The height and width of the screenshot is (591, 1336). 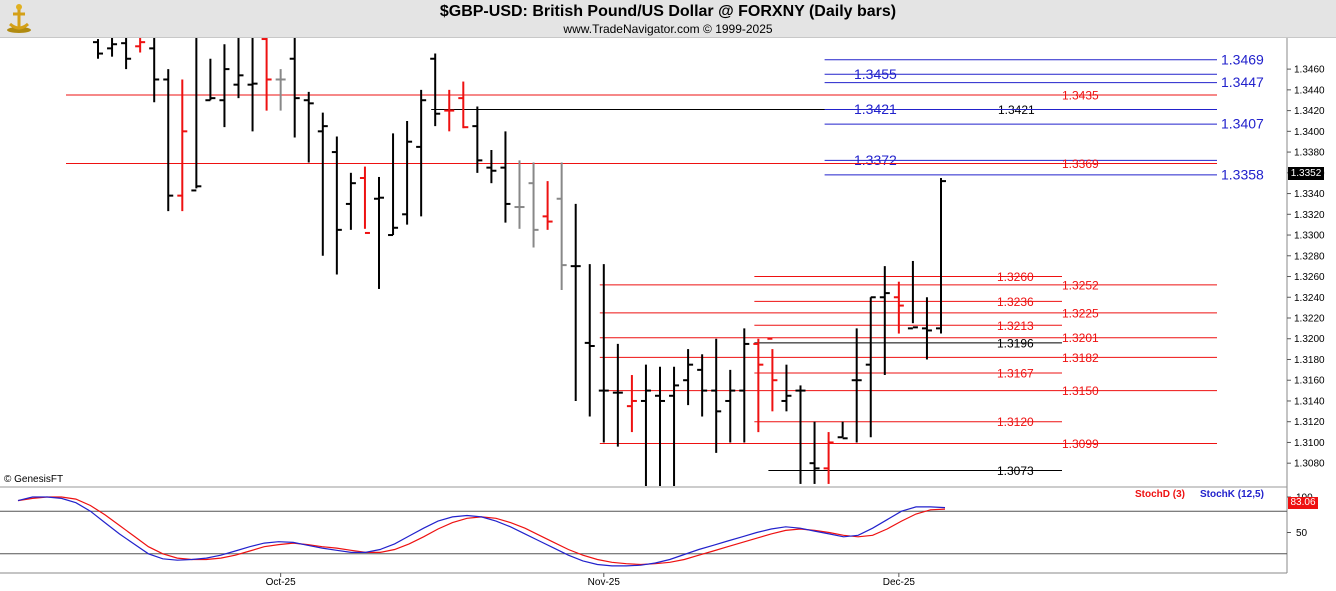 I want to click on level-label: 1.3213, so click(x=1015, y=326).